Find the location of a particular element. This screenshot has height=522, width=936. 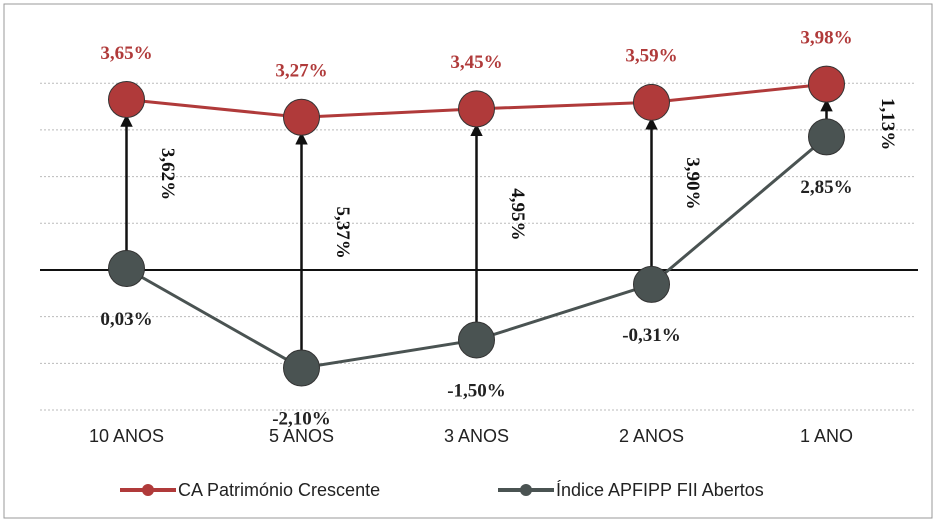

data-label: -2,10% is located at coordinates (301, 418).